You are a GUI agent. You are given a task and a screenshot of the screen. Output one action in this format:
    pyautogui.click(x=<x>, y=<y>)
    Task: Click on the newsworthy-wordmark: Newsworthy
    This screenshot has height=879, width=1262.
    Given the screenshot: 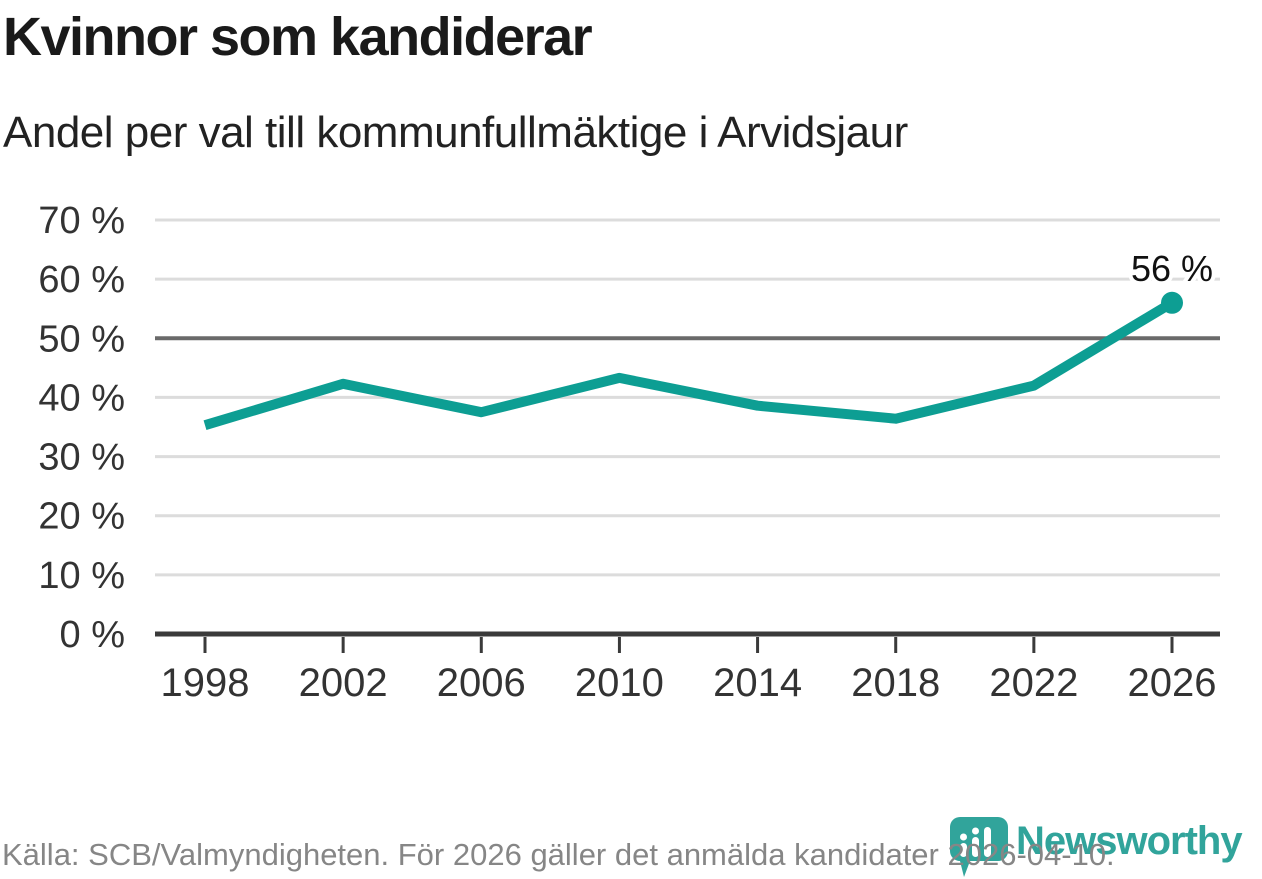 What is the action you would take?
    pyautogui.click(x=1129, y=841)
    